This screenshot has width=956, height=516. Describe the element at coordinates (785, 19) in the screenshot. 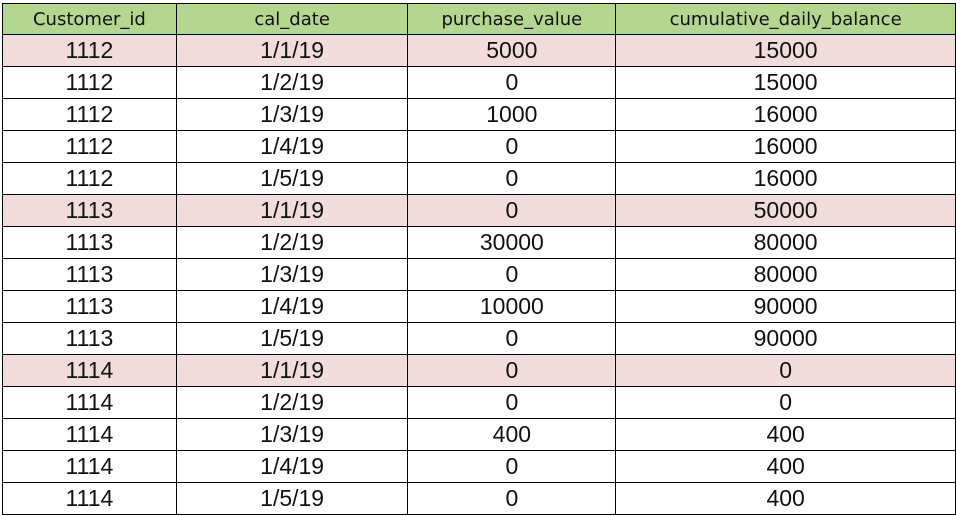

I see `column-header-cumulative-daily-balance: cumulative_daily_balance` at that location.